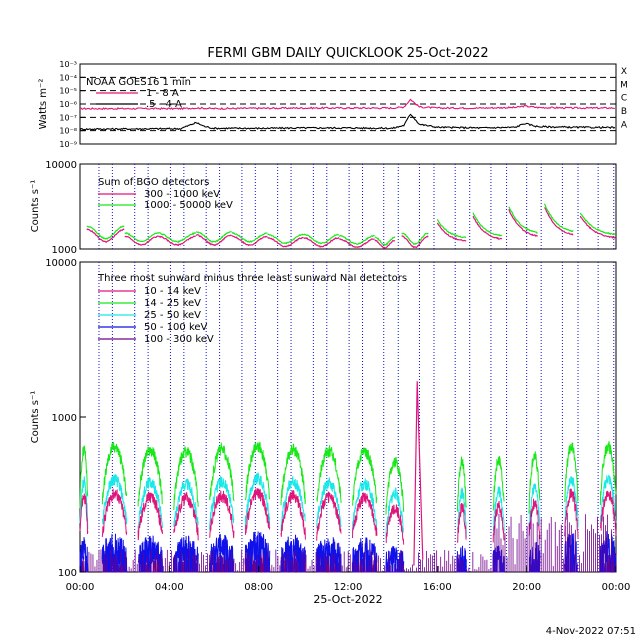 This screenshot has height=640, width=640. Describe the element at coordinates (258, 587) in the screenshot. I see `nai-xtick-label: 08:00` at that location.